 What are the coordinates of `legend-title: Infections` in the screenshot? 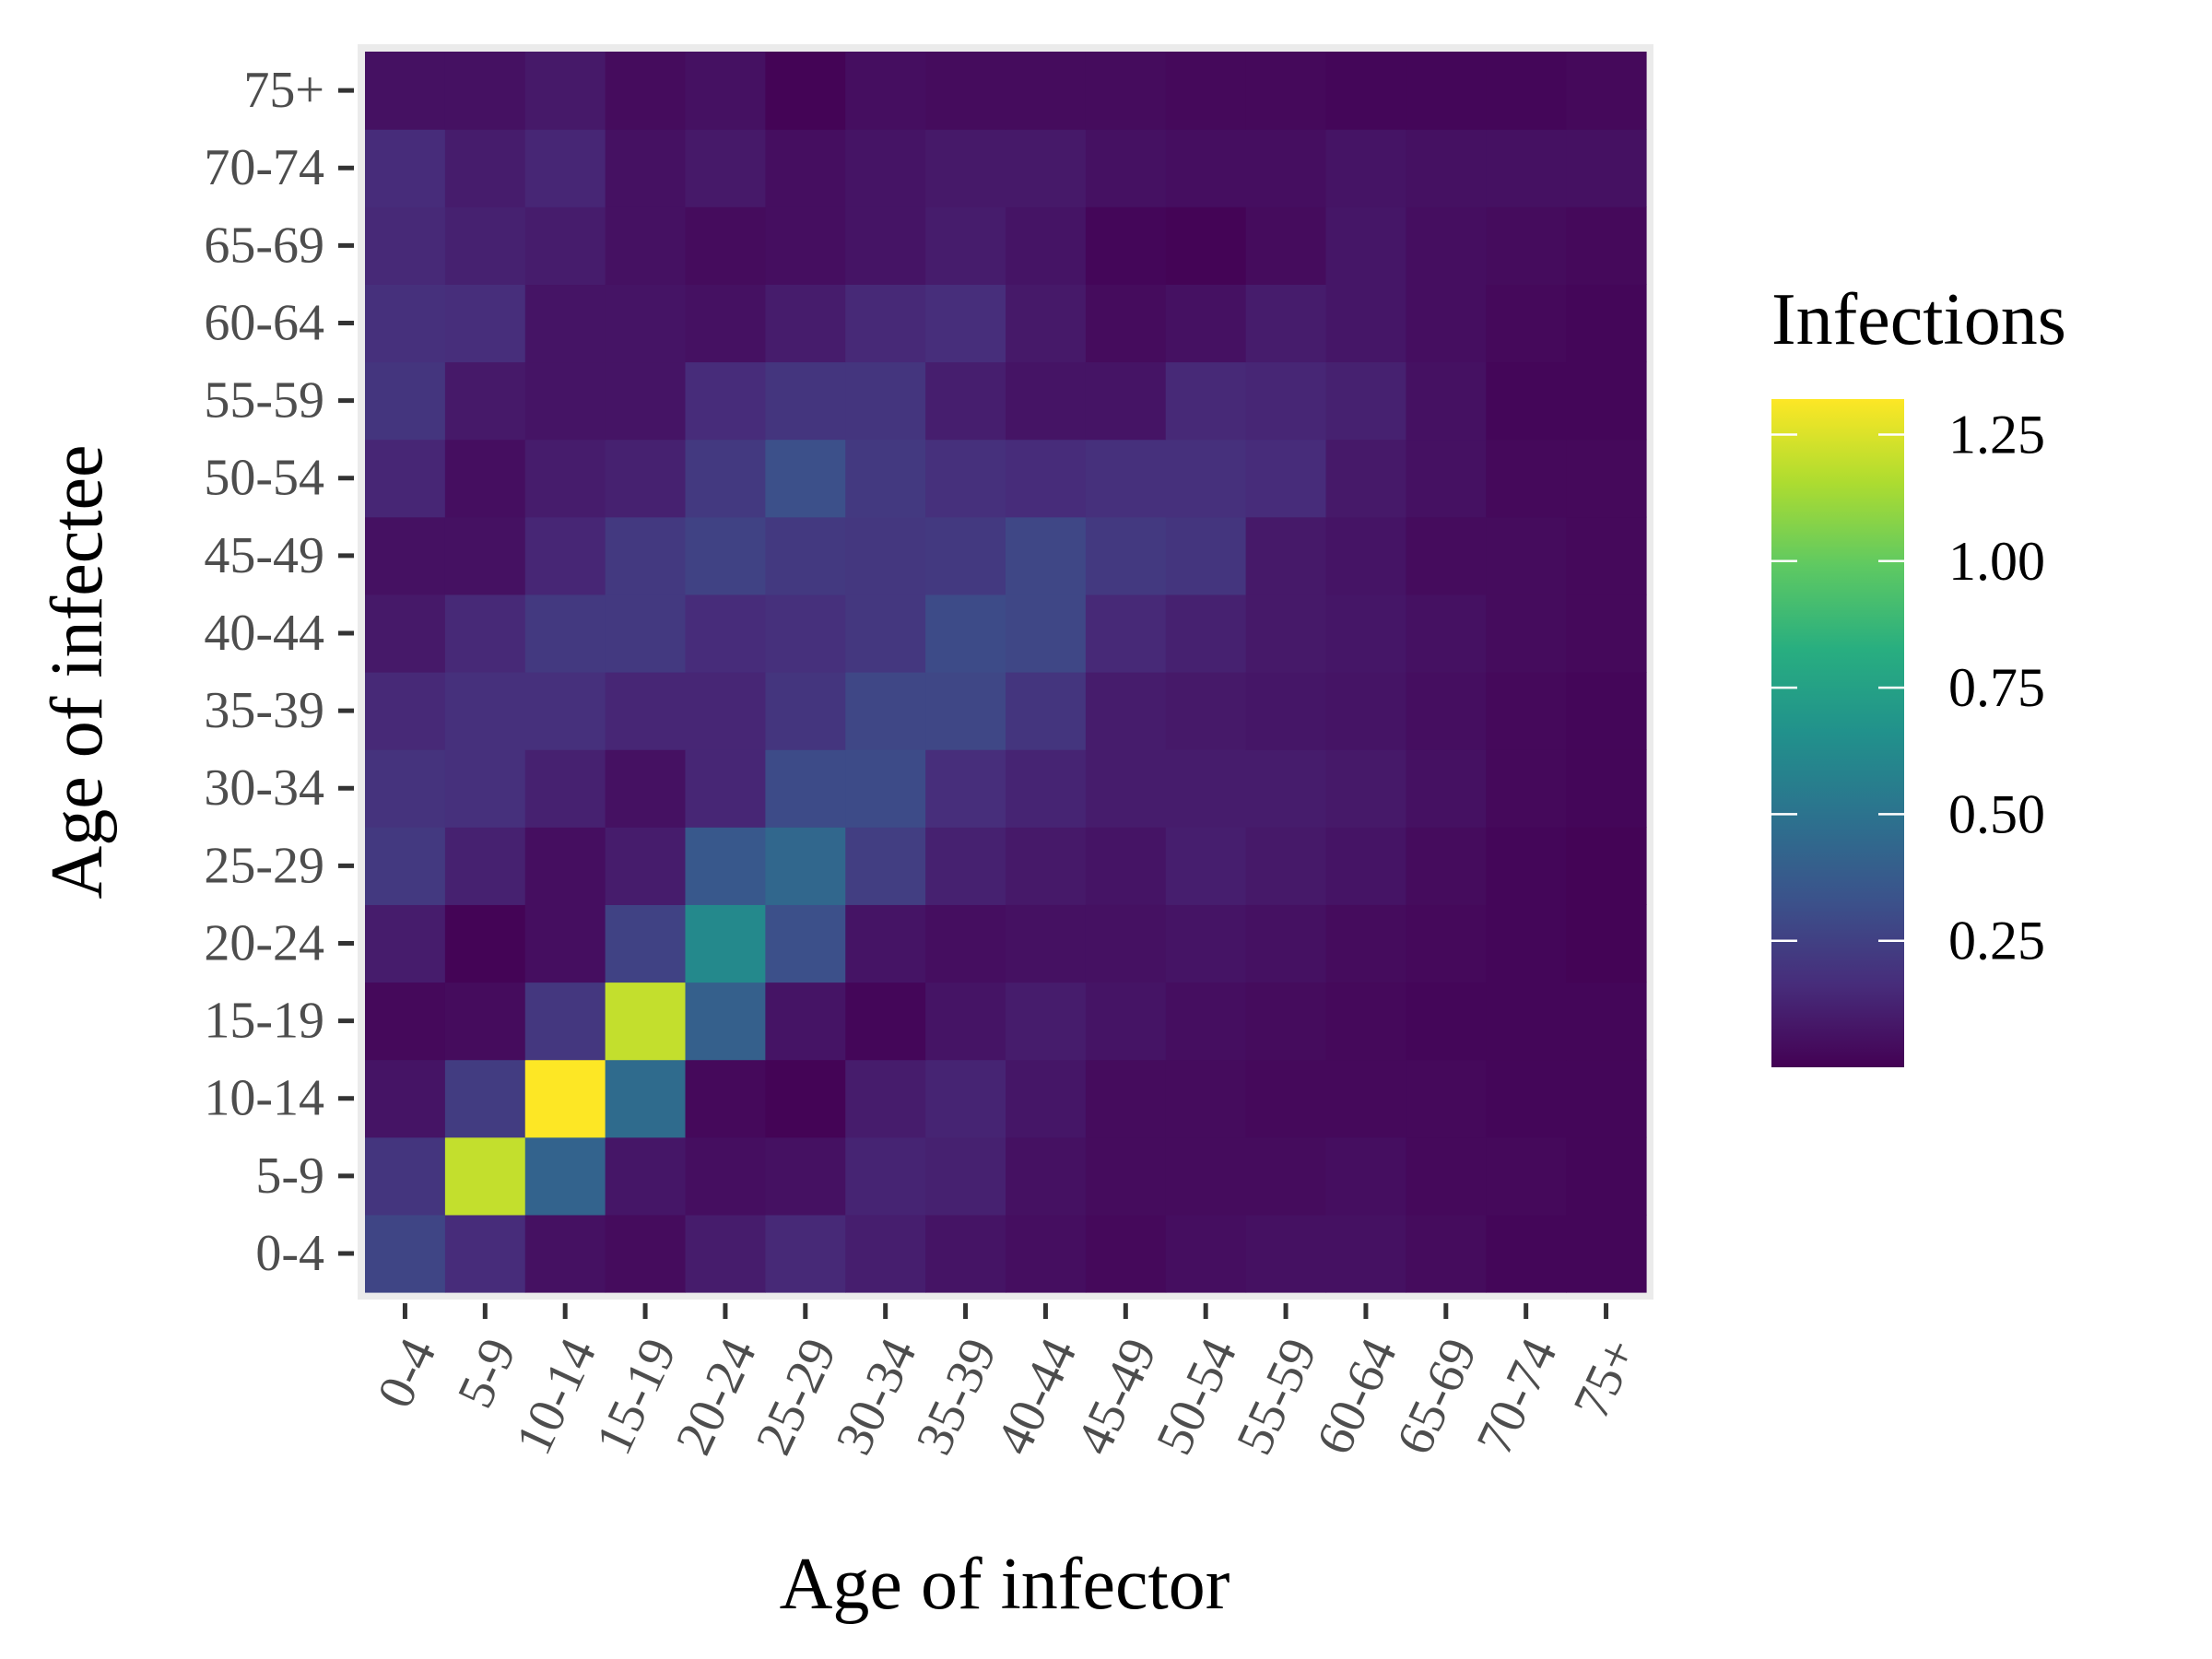 It's located at (1918, 319).